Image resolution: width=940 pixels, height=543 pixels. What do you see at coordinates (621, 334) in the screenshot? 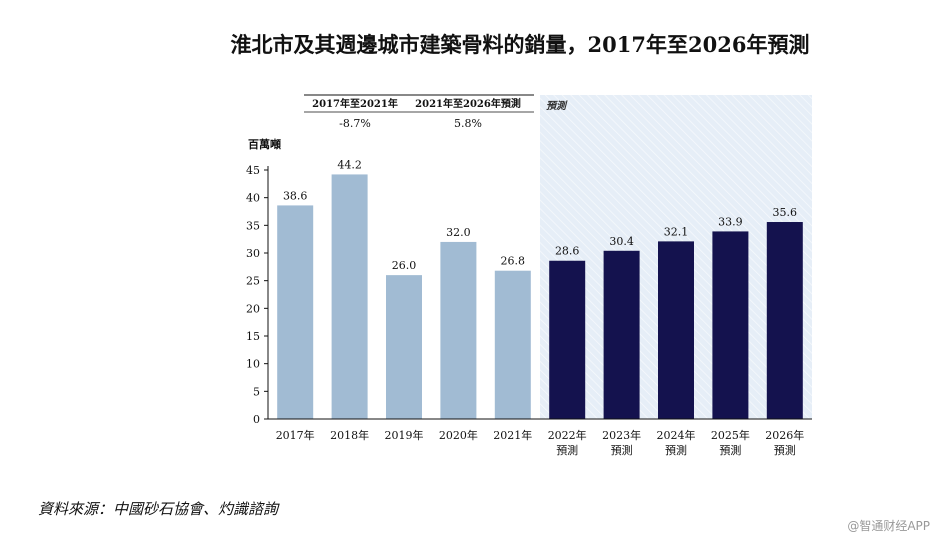
I see `bar-2023年` at bounding box center [621, 334].